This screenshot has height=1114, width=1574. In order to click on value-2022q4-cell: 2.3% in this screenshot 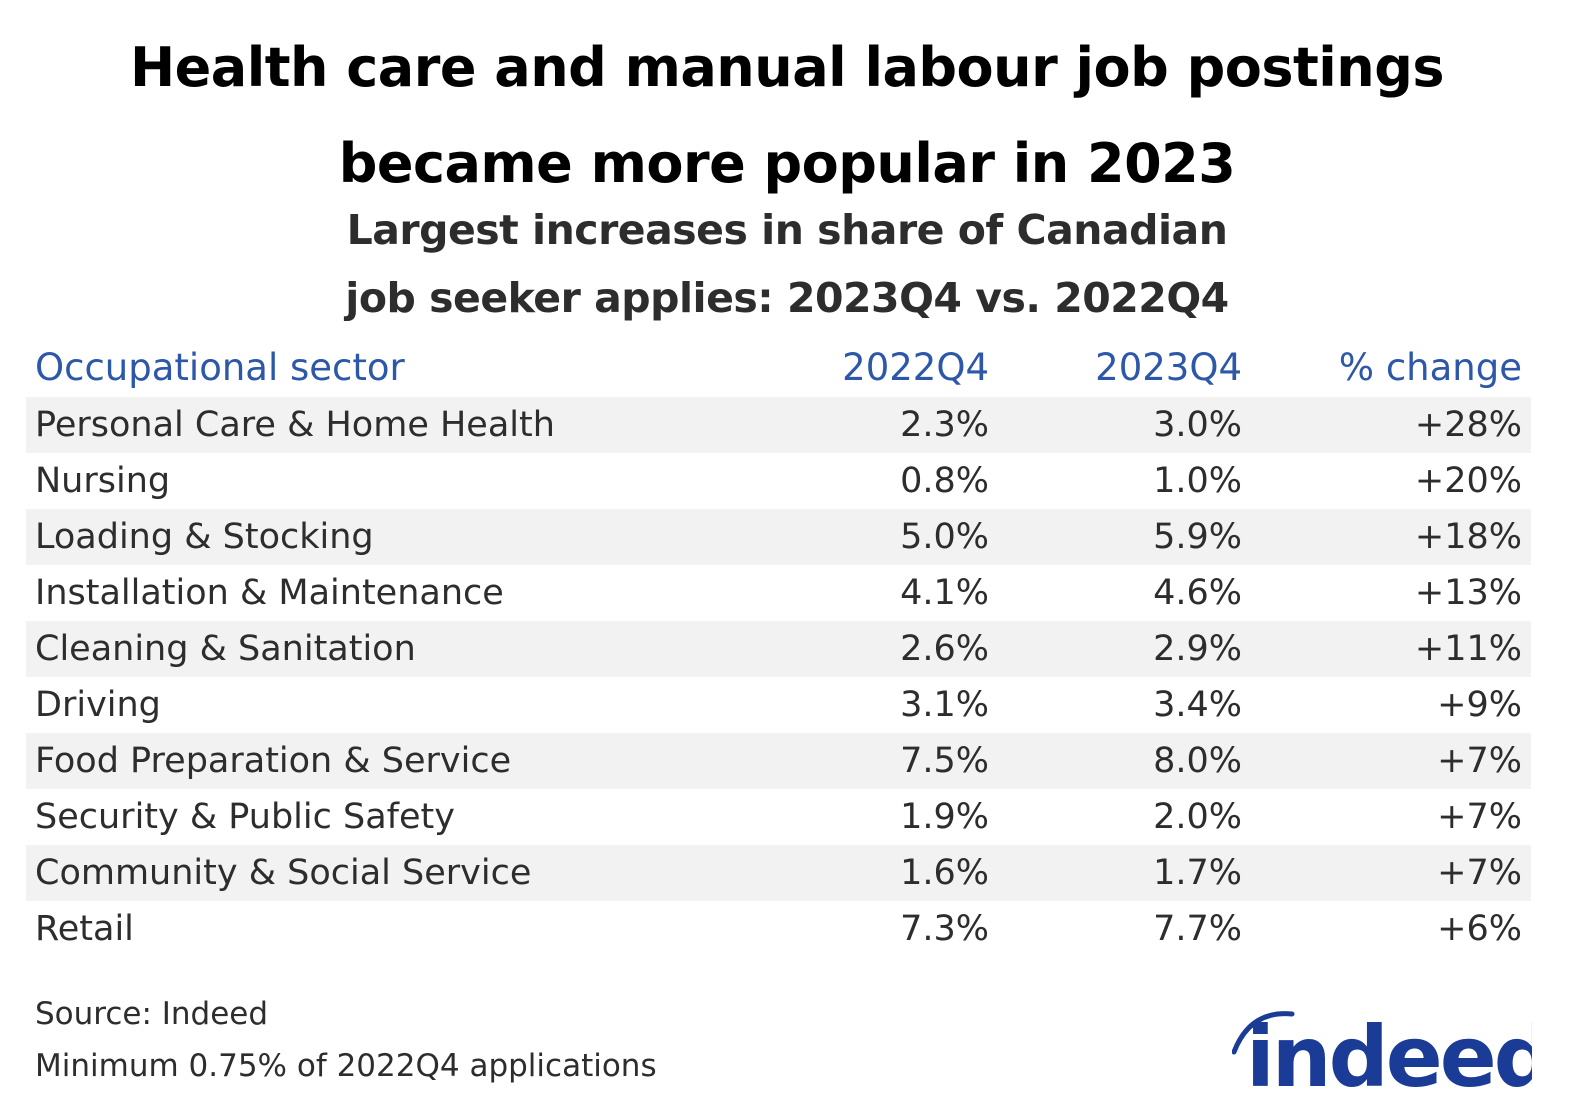, I will do `click(944, 425)`.